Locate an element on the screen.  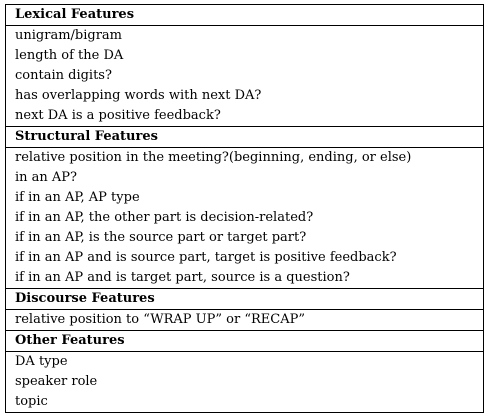
feature-row: in an AP? is located at coordinates (244, 178).